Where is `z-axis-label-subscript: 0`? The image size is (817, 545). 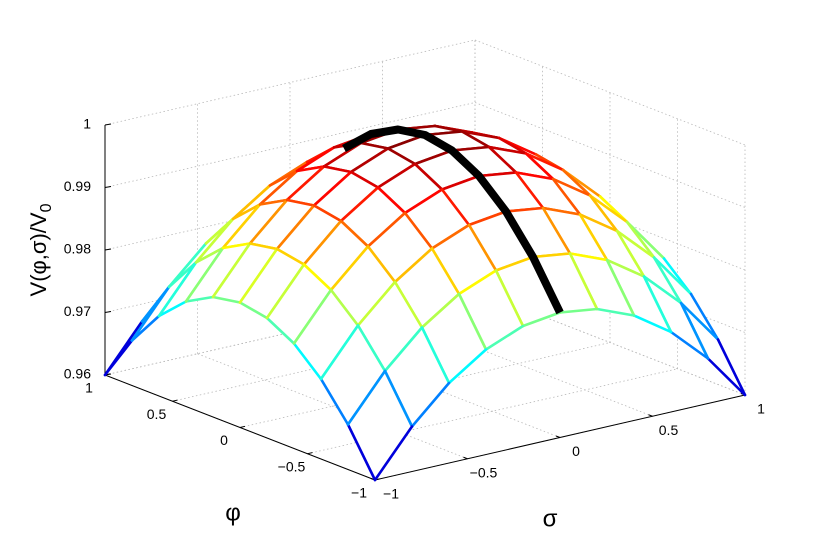 z-axis-label-subscript: 0 is located at coordinates (46, 207).